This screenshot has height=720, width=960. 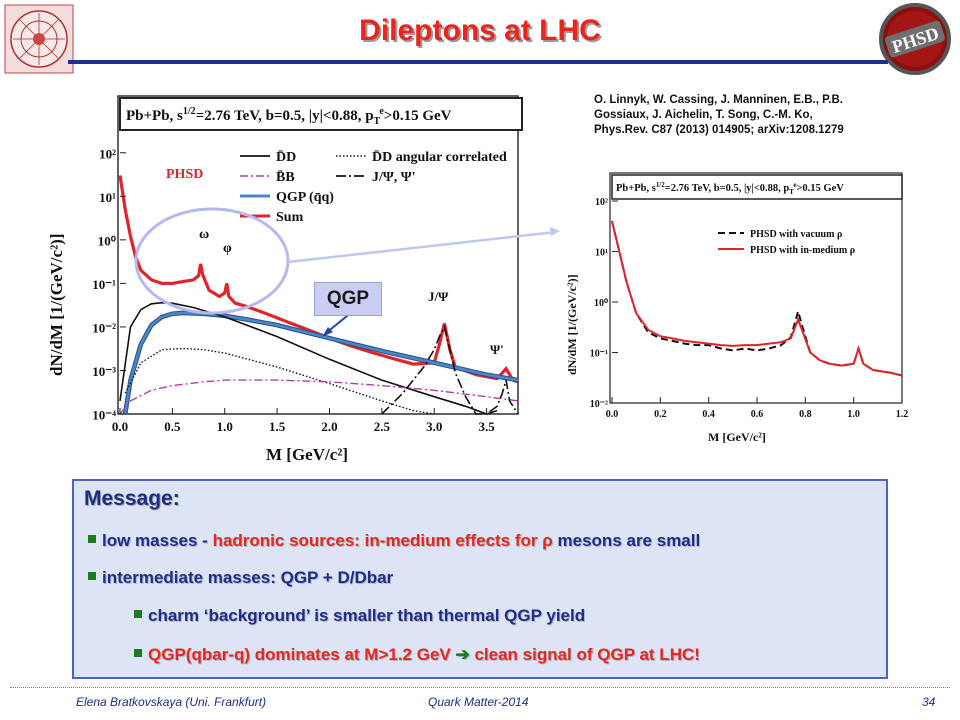 I want to click on title-divider, so click(x=478, y=62).